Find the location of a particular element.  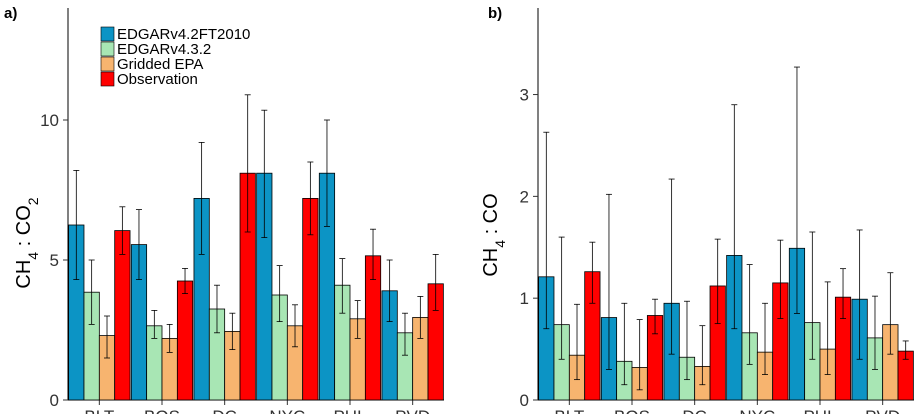

panel-a-tag: a) is located at coordinates (10, 13).